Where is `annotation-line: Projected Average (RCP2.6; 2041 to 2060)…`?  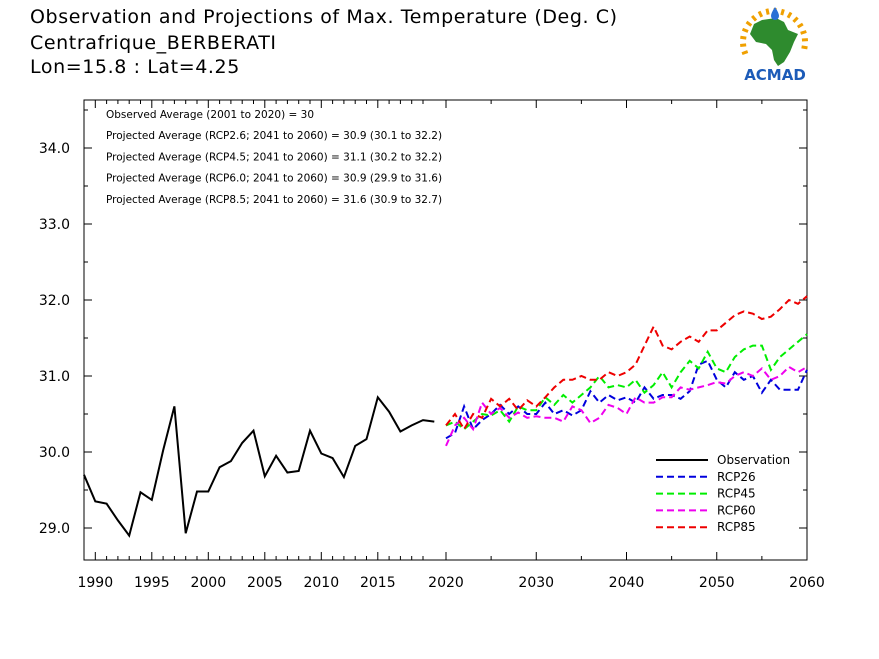
annotation-line: Projected Average (RCP2.6; 2041 to 2060)… is located at coordinates (274, 136).